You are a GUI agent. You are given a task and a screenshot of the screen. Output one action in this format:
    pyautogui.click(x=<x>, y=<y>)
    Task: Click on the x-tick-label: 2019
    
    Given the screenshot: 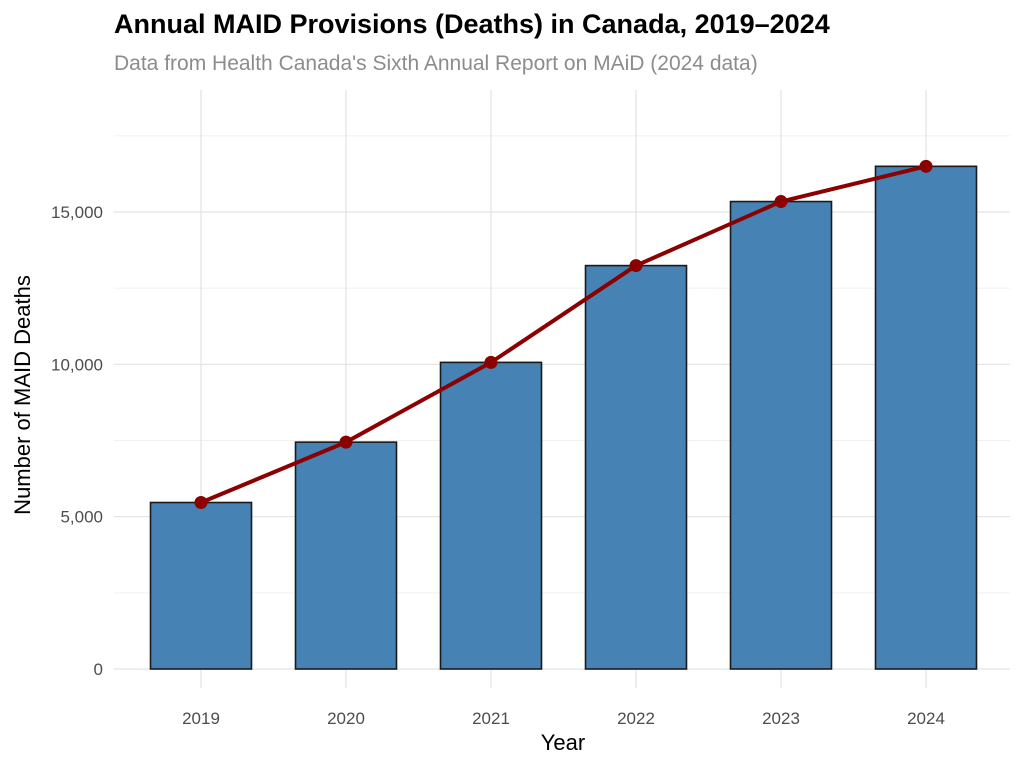 What is the action you would take?
    pyautogui.click(x=201, y=718)
    